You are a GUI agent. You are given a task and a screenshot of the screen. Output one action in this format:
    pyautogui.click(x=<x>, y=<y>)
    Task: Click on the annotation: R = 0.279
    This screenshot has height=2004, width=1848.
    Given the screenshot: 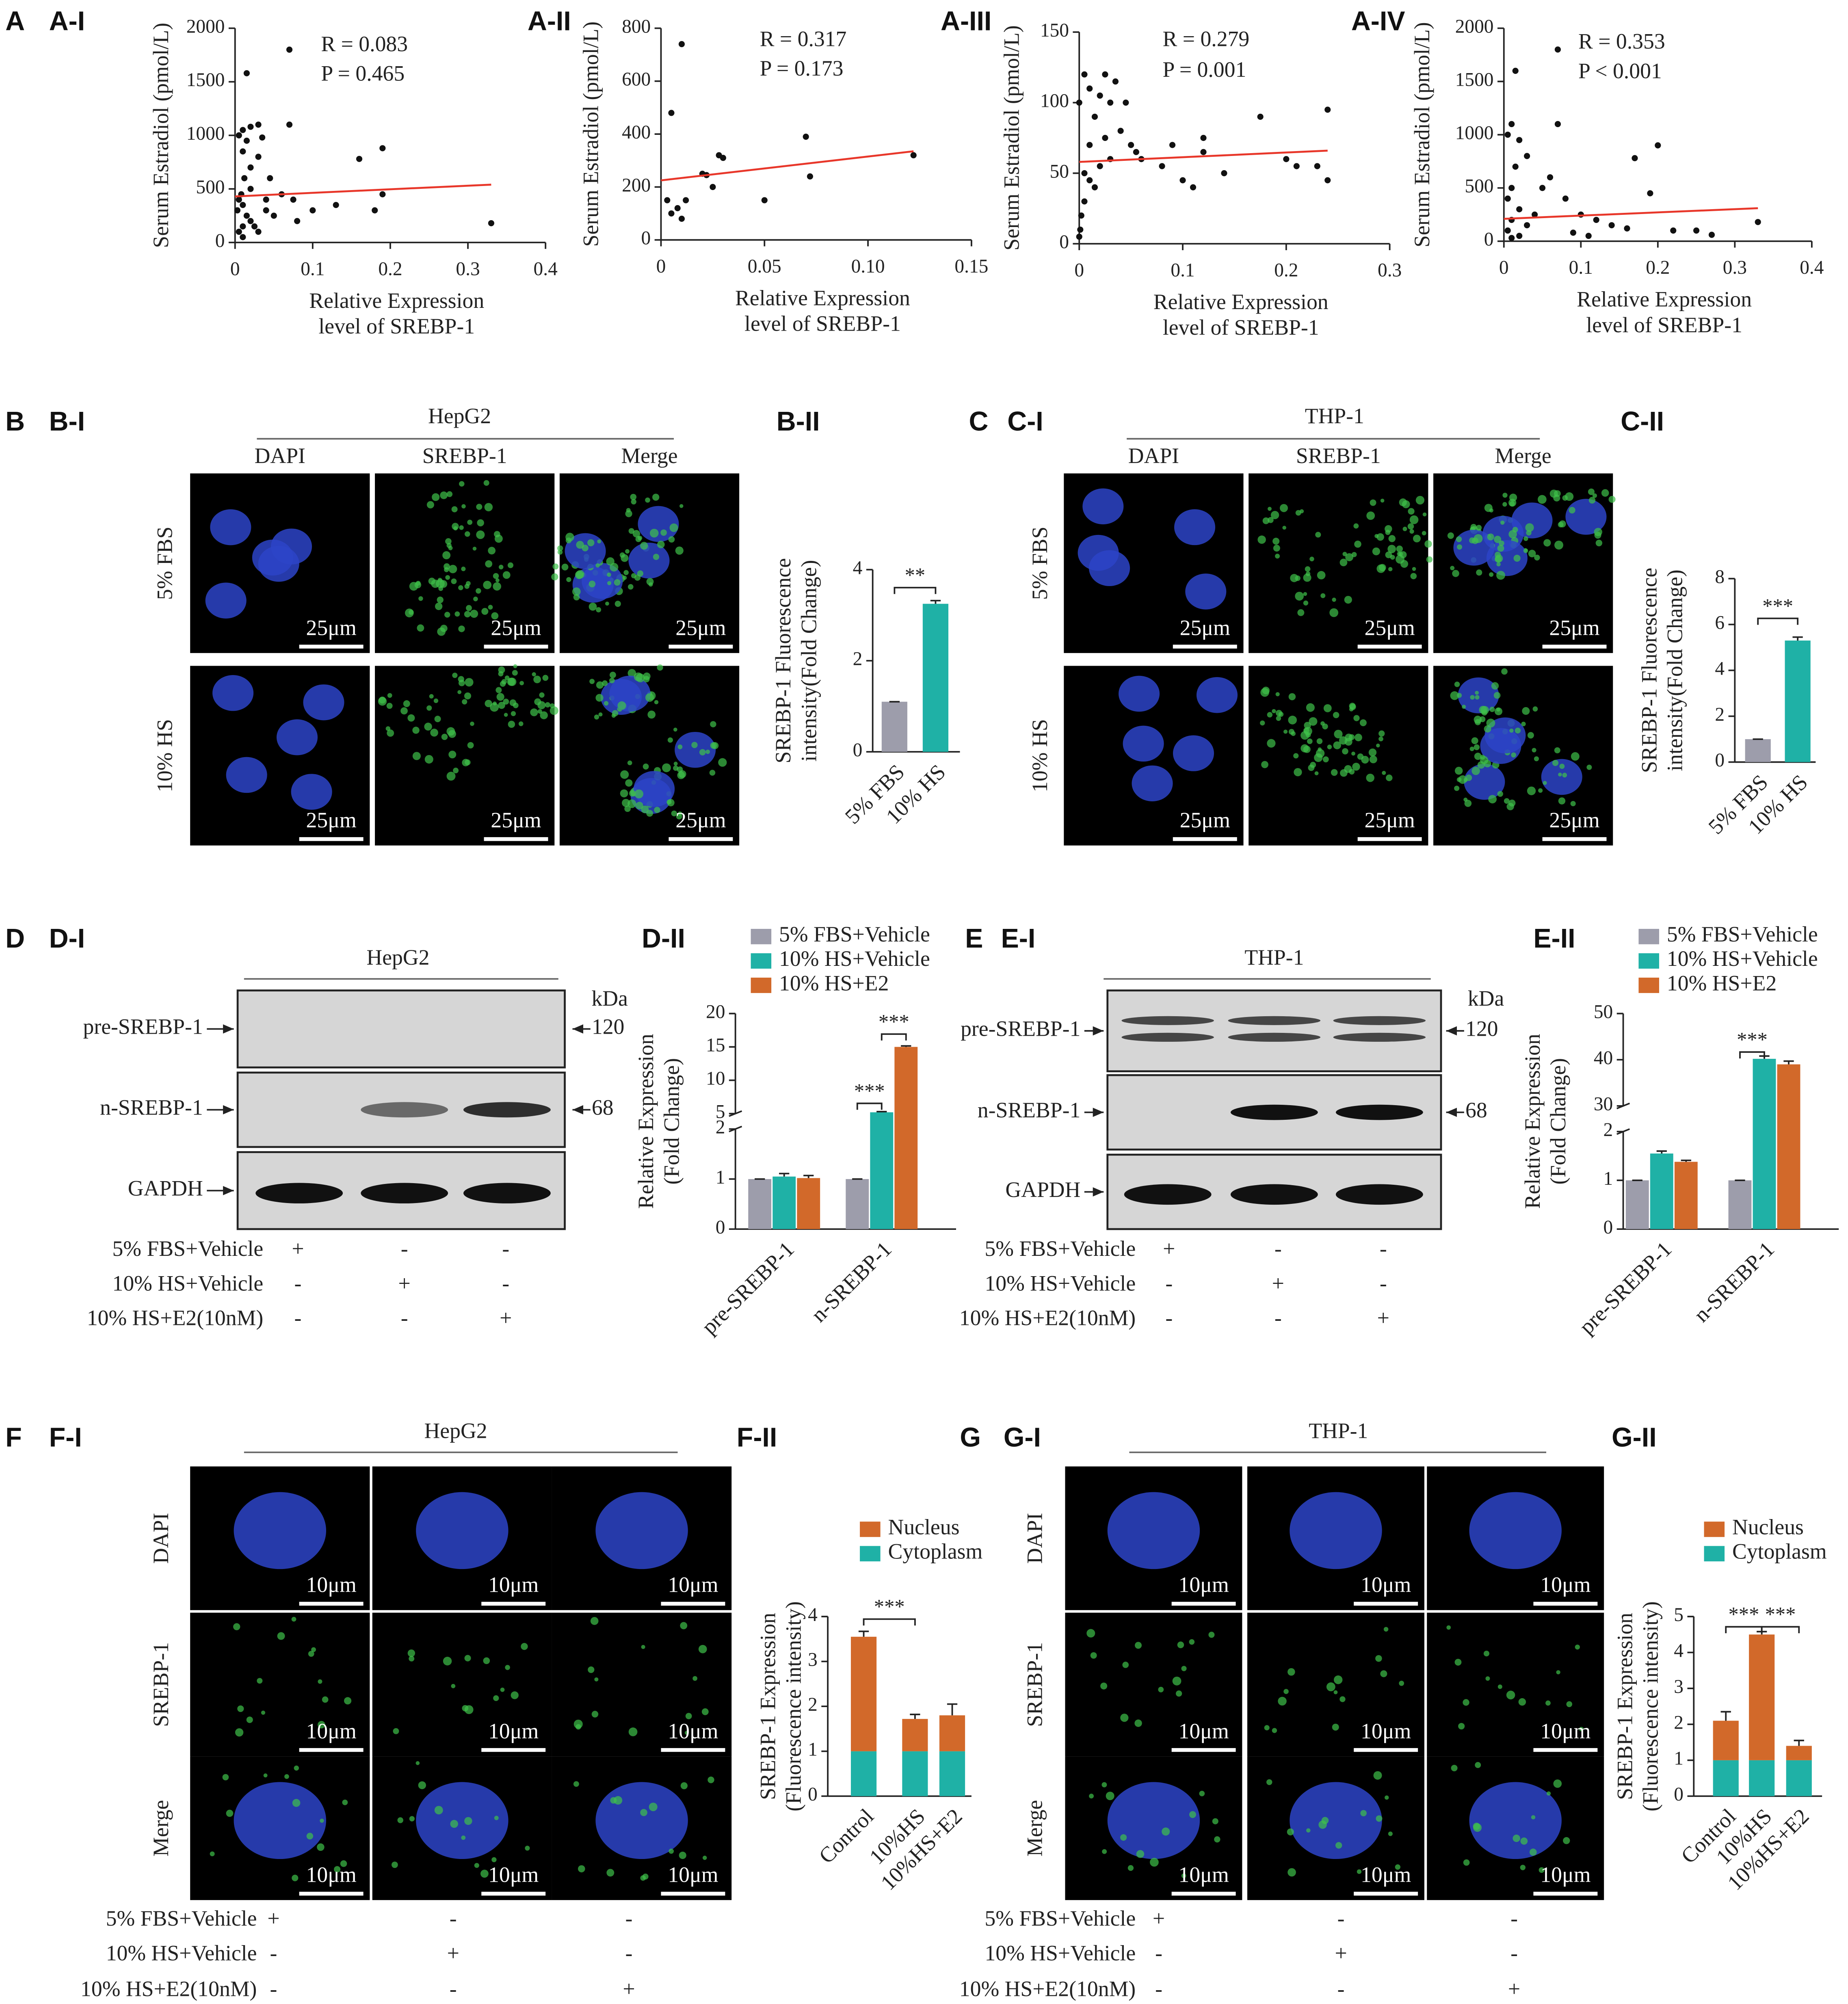 What is the action you would take?
    pyautogui.click(x=1206, y=38)
    